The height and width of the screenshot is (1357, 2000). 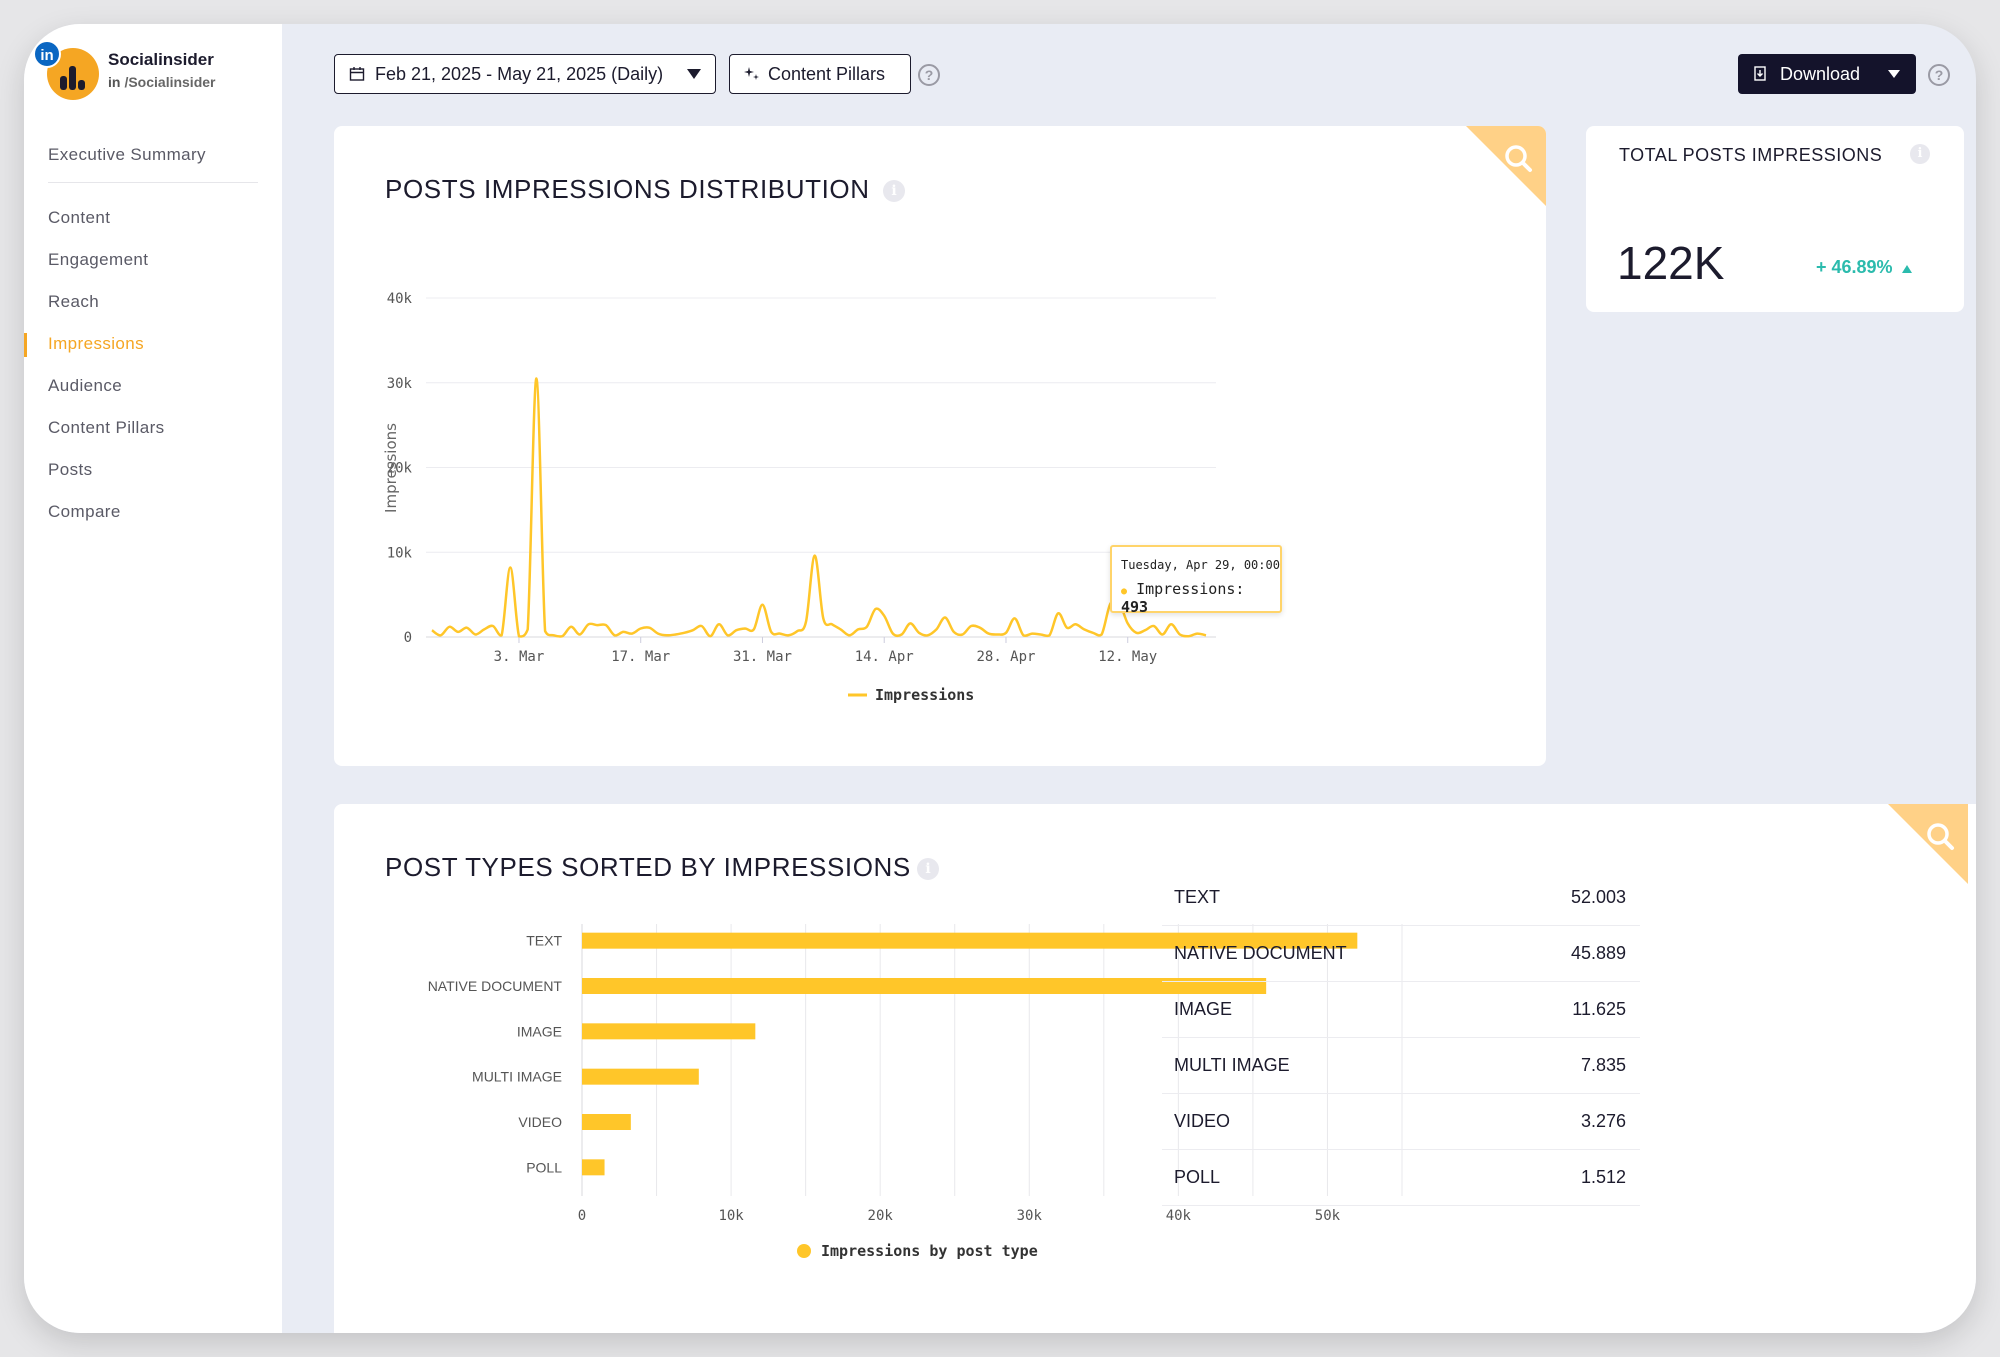 I want to click on date-range-label: Feb 21, 2025 - May 21, 2025 (Daily), so click(x=519, y=73).